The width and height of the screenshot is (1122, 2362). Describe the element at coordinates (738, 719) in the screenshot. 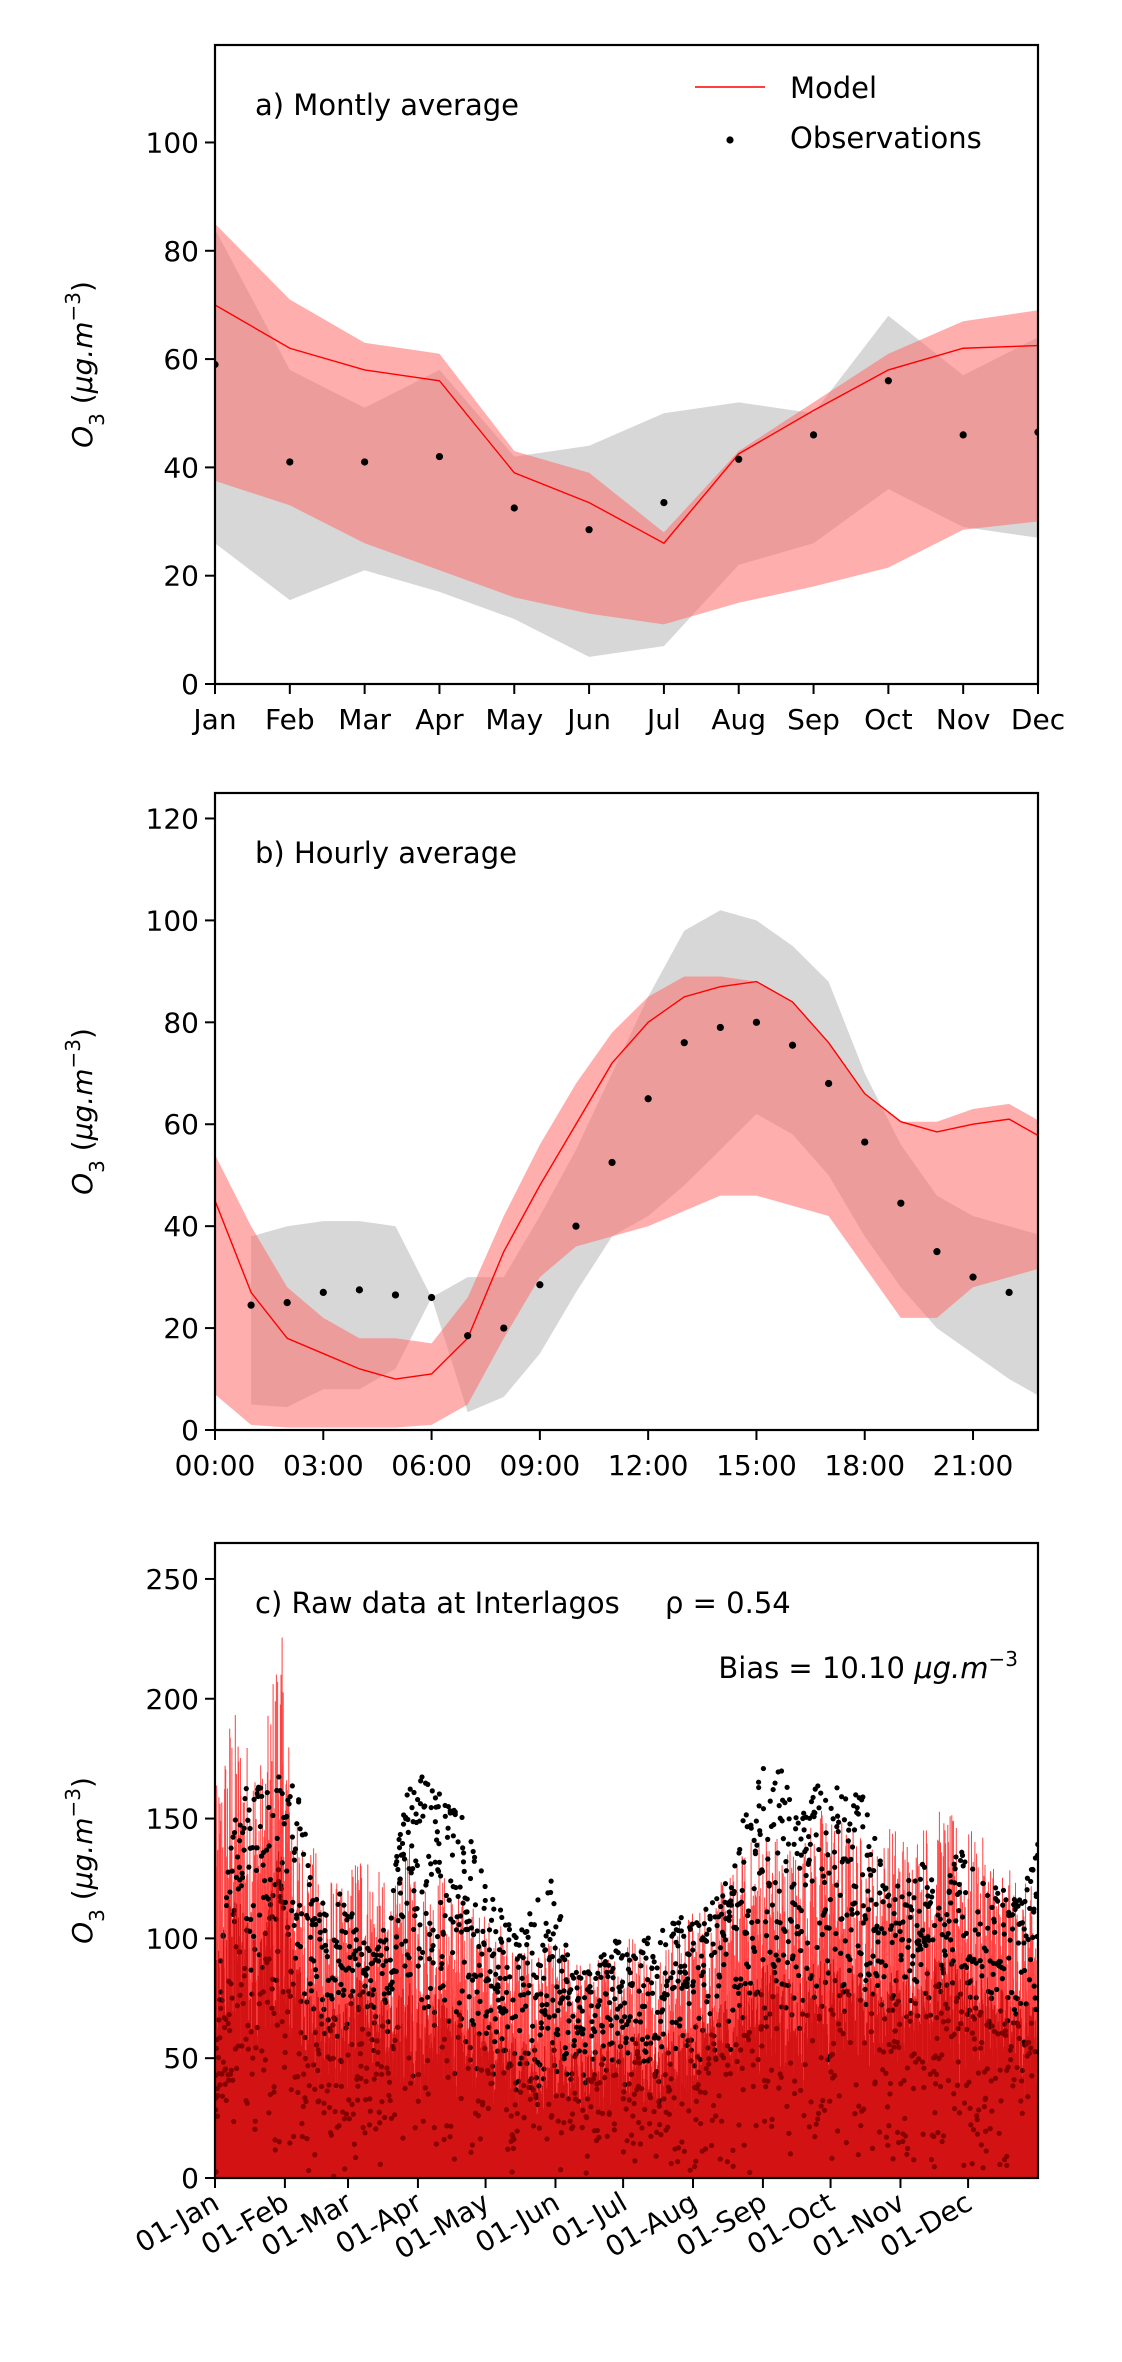

I see `x-tick-label: Aug` at that location.